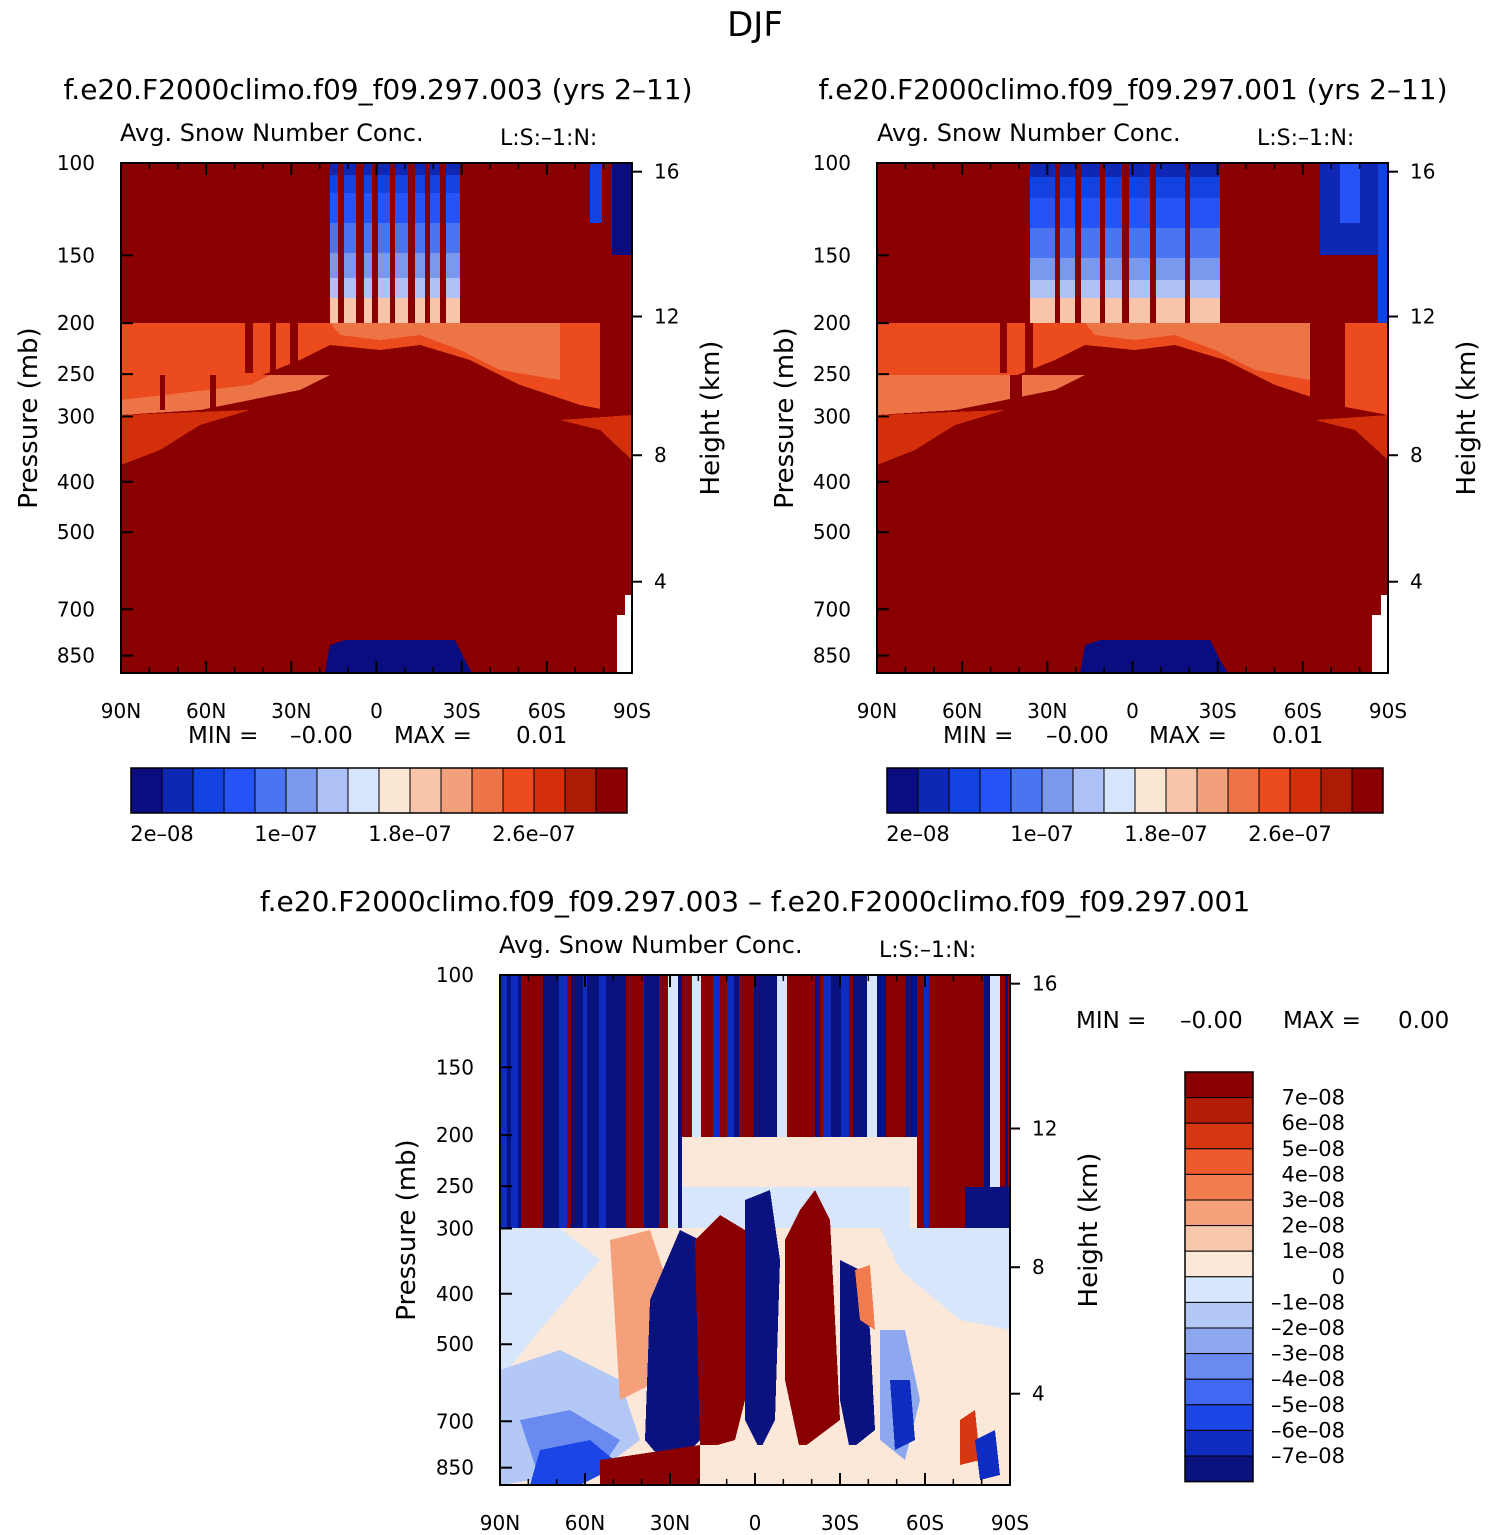 This screenshot has height=1535, width=1510. What do you see at coordinates (755, 1523) in the screenshot?
I see `x-tick-label: 0` at bounding box center [755, 1523].